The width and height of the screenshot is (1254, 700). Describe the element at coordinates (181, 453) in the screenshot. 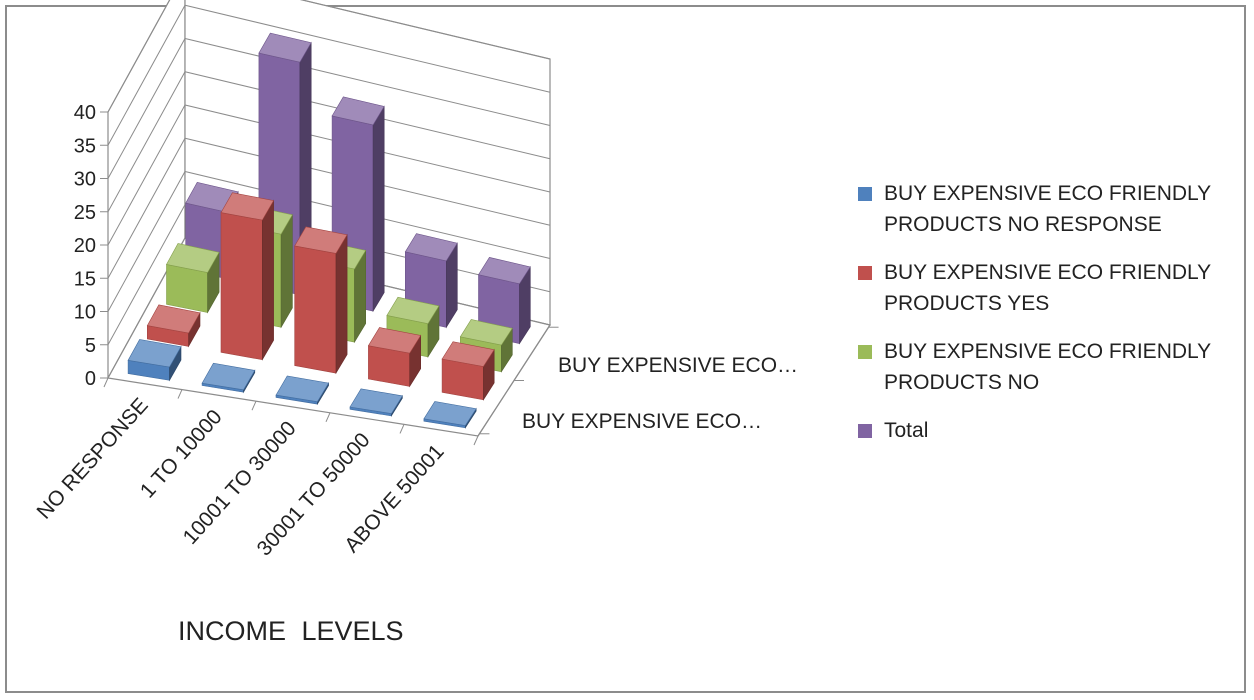

I see `x-tick-label: 1 TO 10000` at that location.